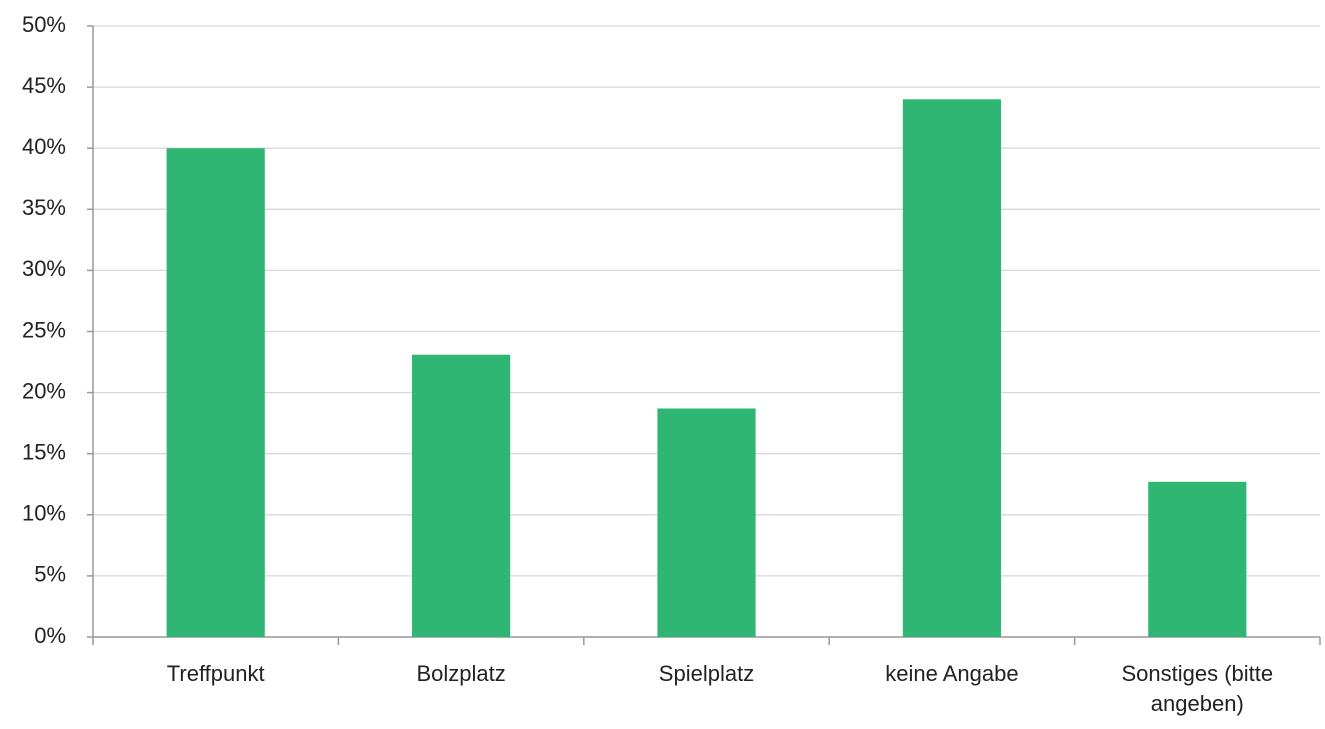 This screenshot has height=729, width=1325. I want to click on x-tick-label: Treffpunkt, so click(215, 673).